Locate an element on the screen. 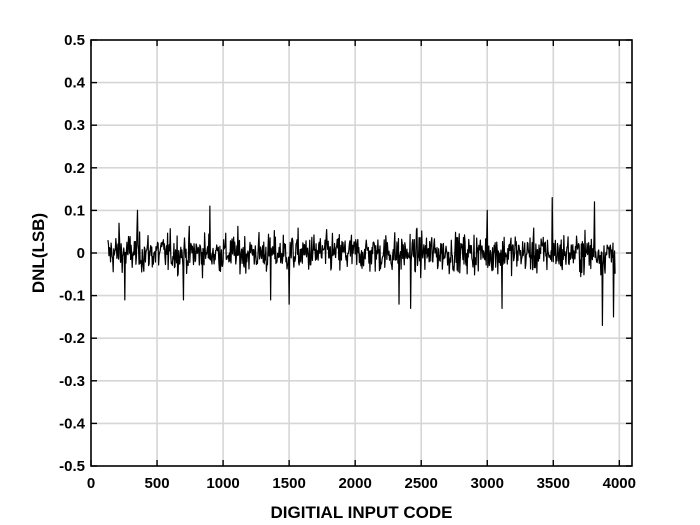  y-tick-label: 0.3 is located at coordinates (74, 125).